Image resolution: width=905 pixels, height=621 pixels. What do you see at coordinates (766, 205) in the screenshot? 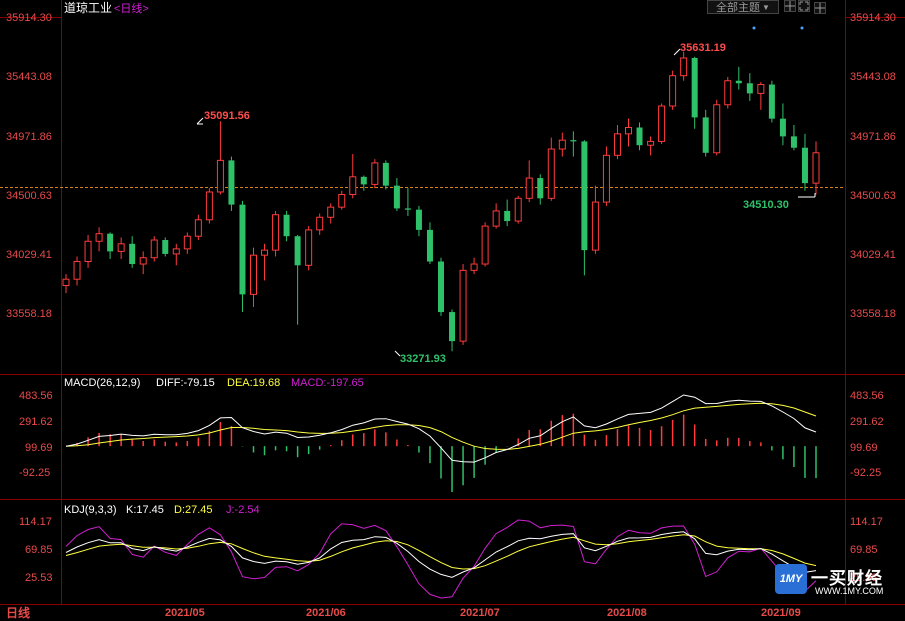
I see `last-low-label: 34510.30` at bounding box center [766, 205].